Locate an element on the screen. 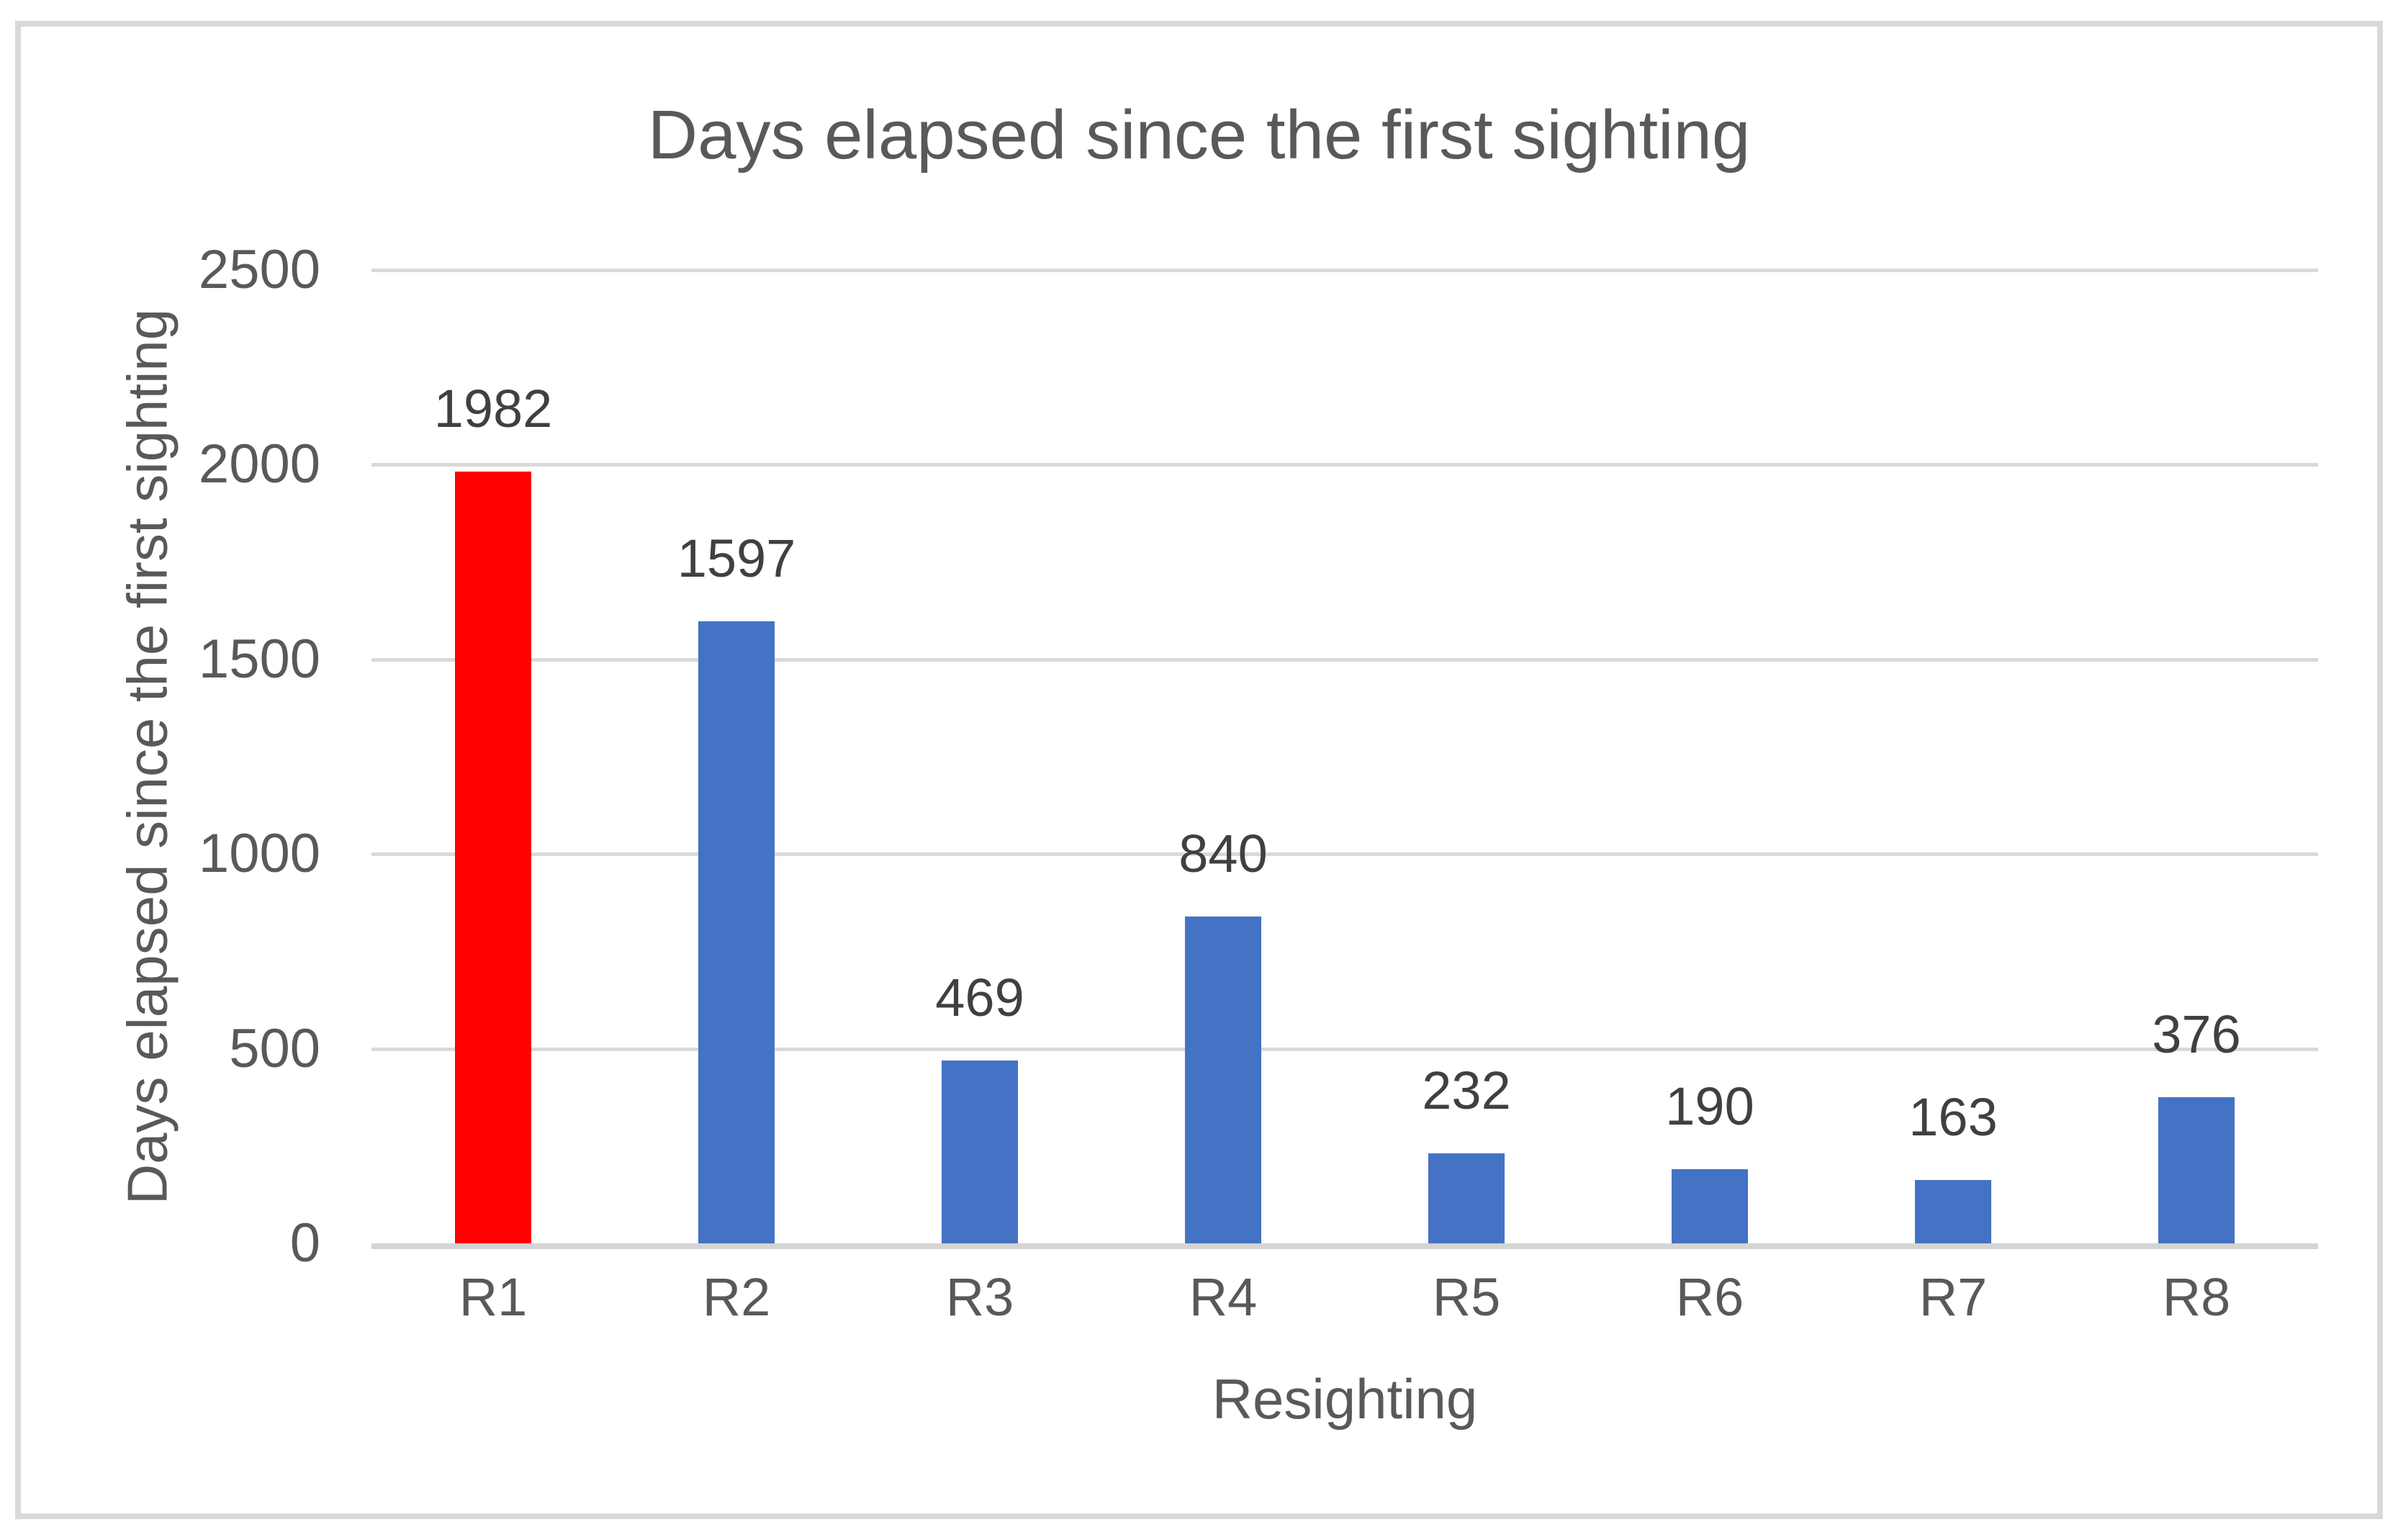  chart-title: Days elapsed since the first sighting is located at coordinates (1199, 135).